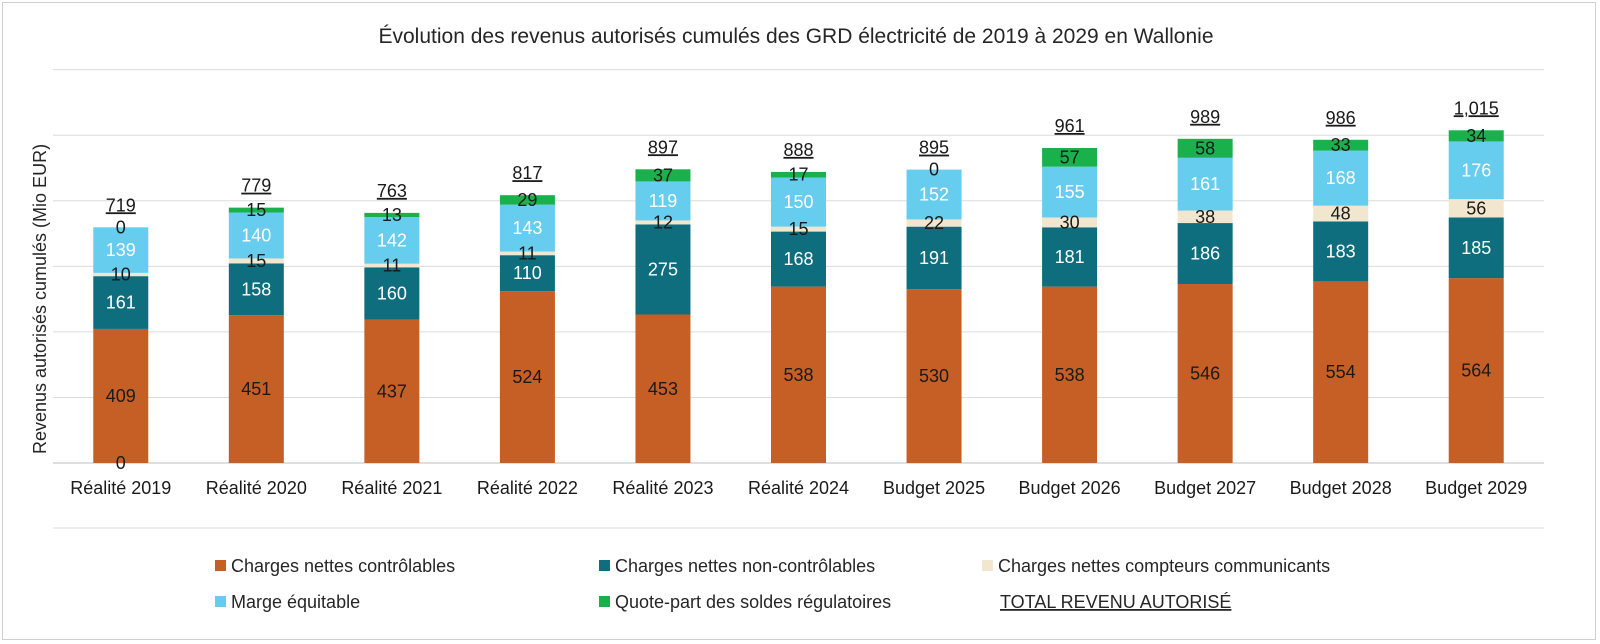  What do you see at coordinates (1341, 488) in the screenshot?
I see `category-label: Budget 2028` at bounding box center [1341, 488].